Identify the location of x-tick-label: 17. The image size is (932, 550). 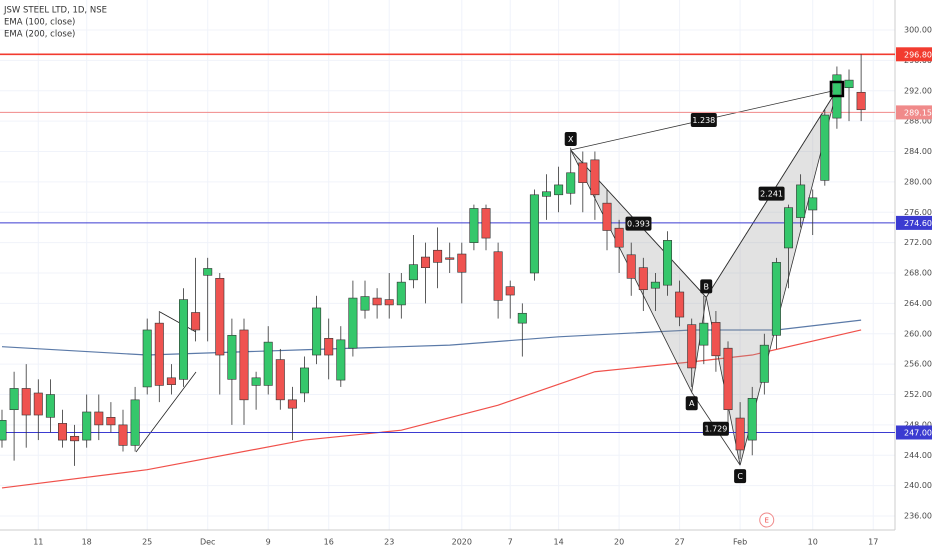
(873, 542).